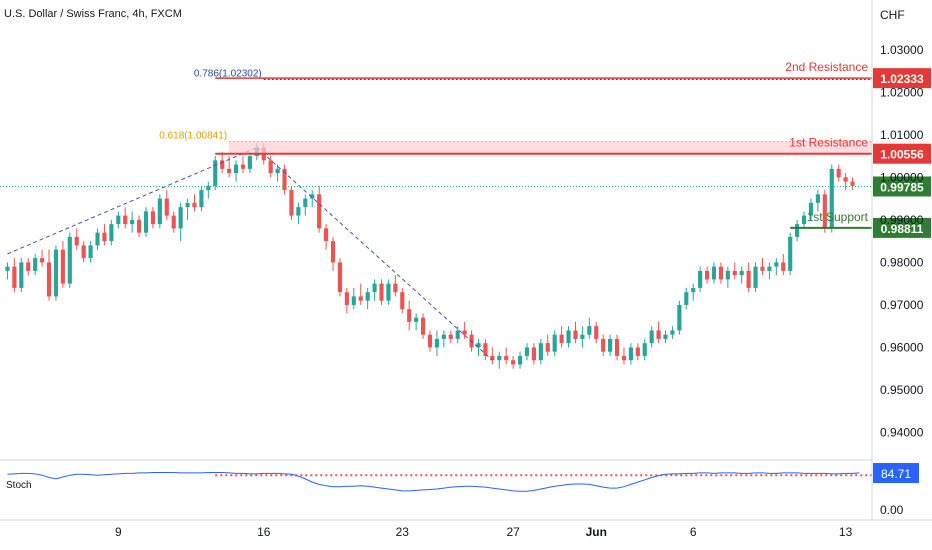 This screenshot has width=932, height=550. Describe the element at coordinates (228, 73) in the screenshot. I see `fib-label: 0.786(1.02302)` at that location.